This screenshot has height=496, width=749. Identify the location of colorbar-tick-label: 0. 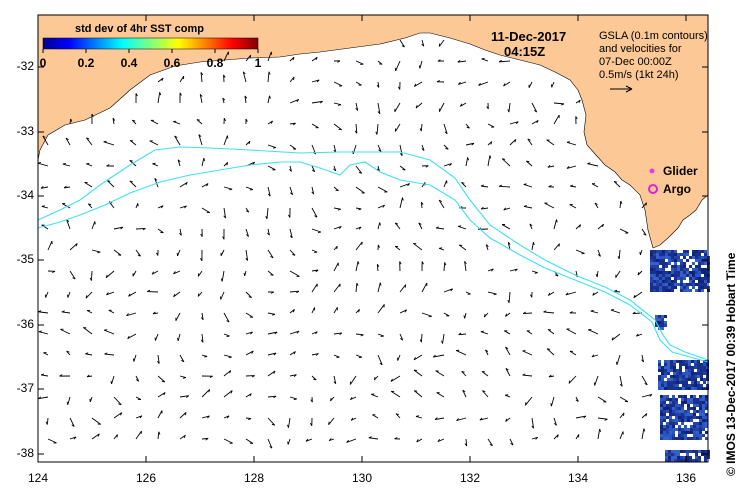
(43, 63).